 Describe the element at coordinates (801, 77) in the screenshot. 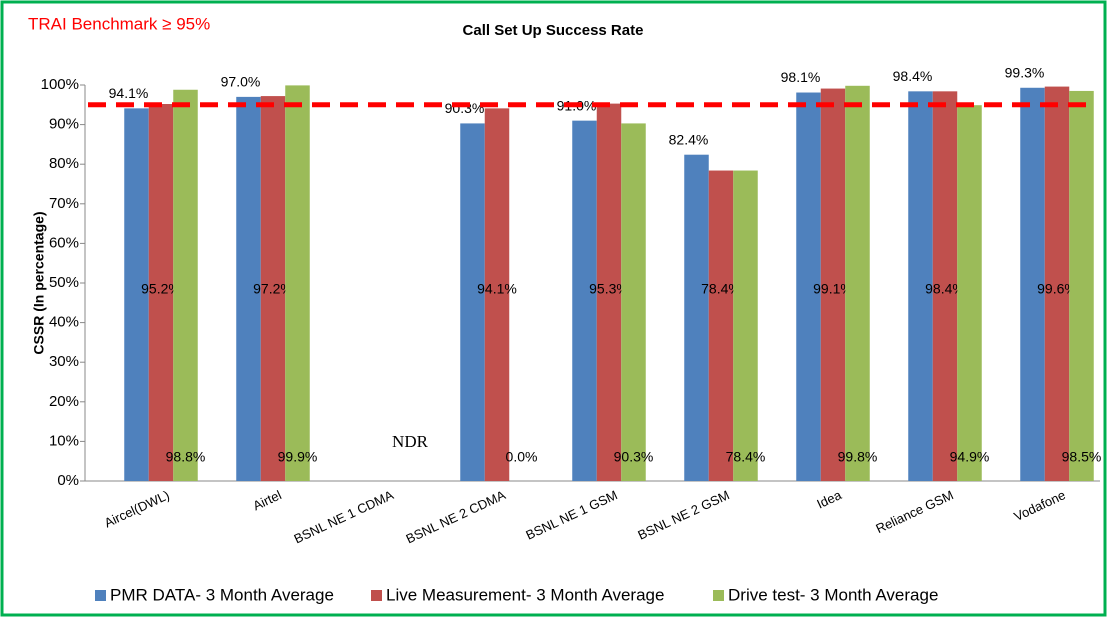

I see `data-label: 98.1%` at that location.